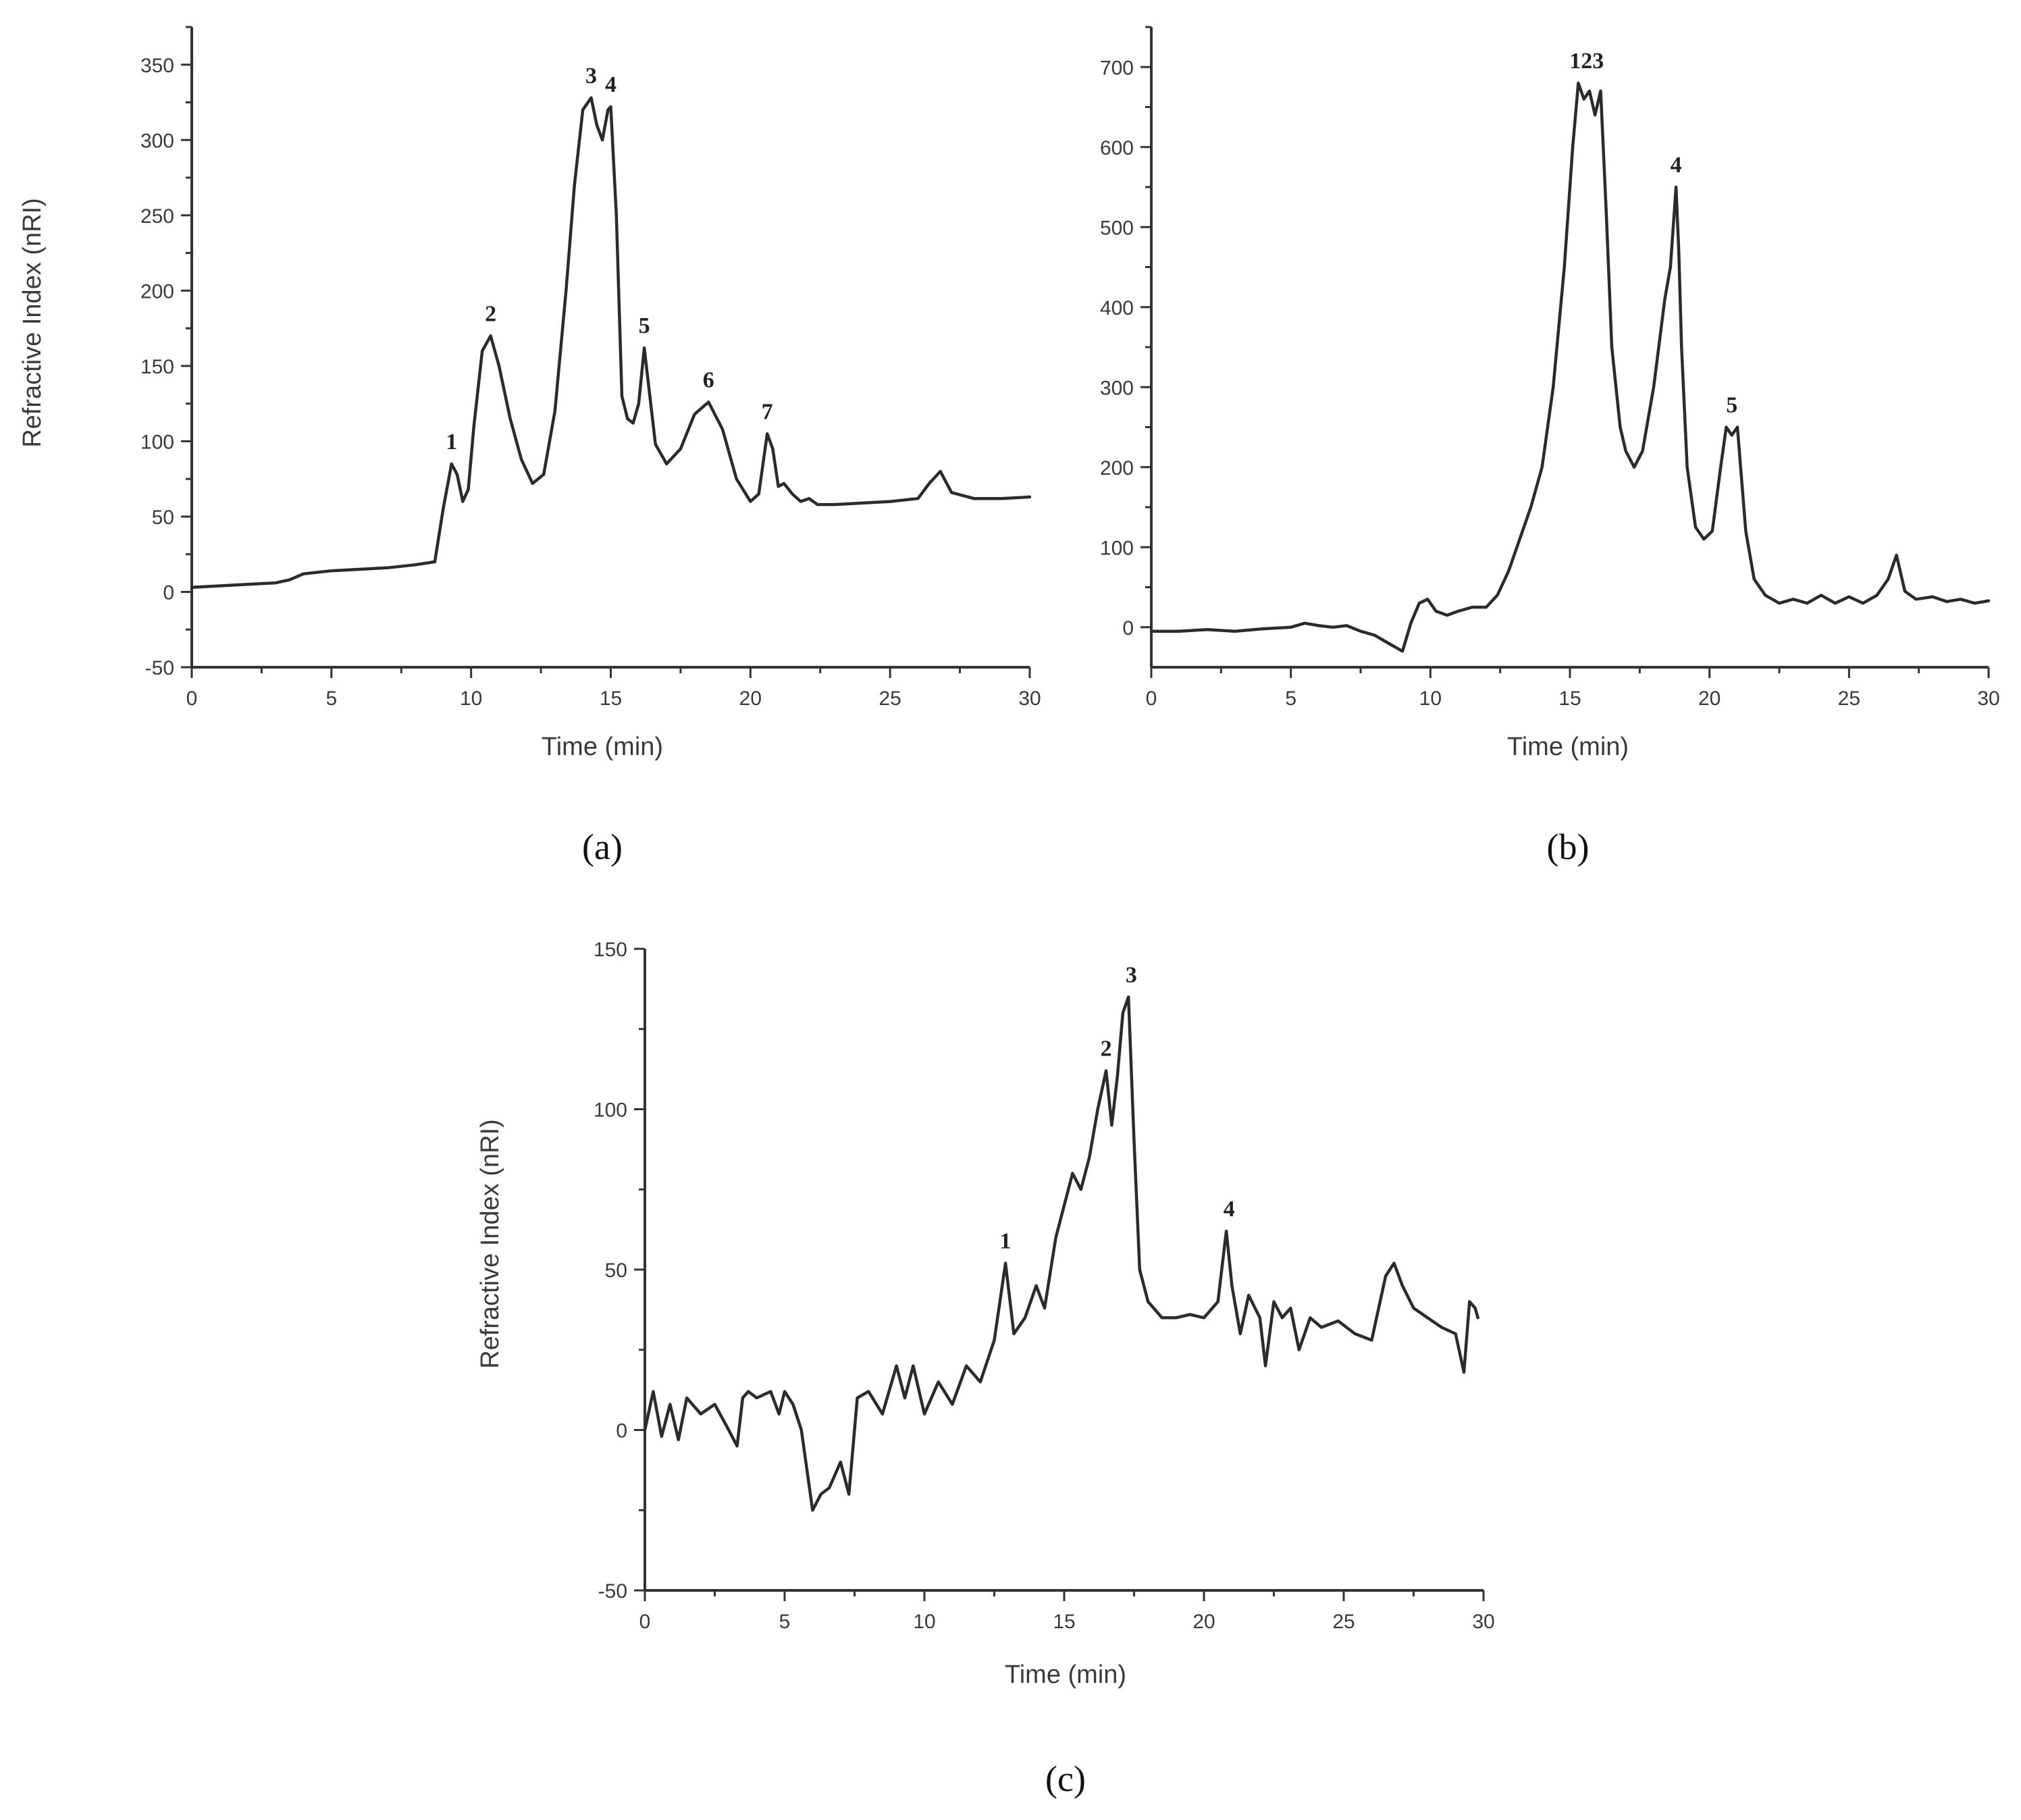 This screenshot has height=1820, width=2021. What do you see at coordinates (767, 411) in the screenshot?
I see `peak-label-a-7: 7` at bounding box center [767, 411].